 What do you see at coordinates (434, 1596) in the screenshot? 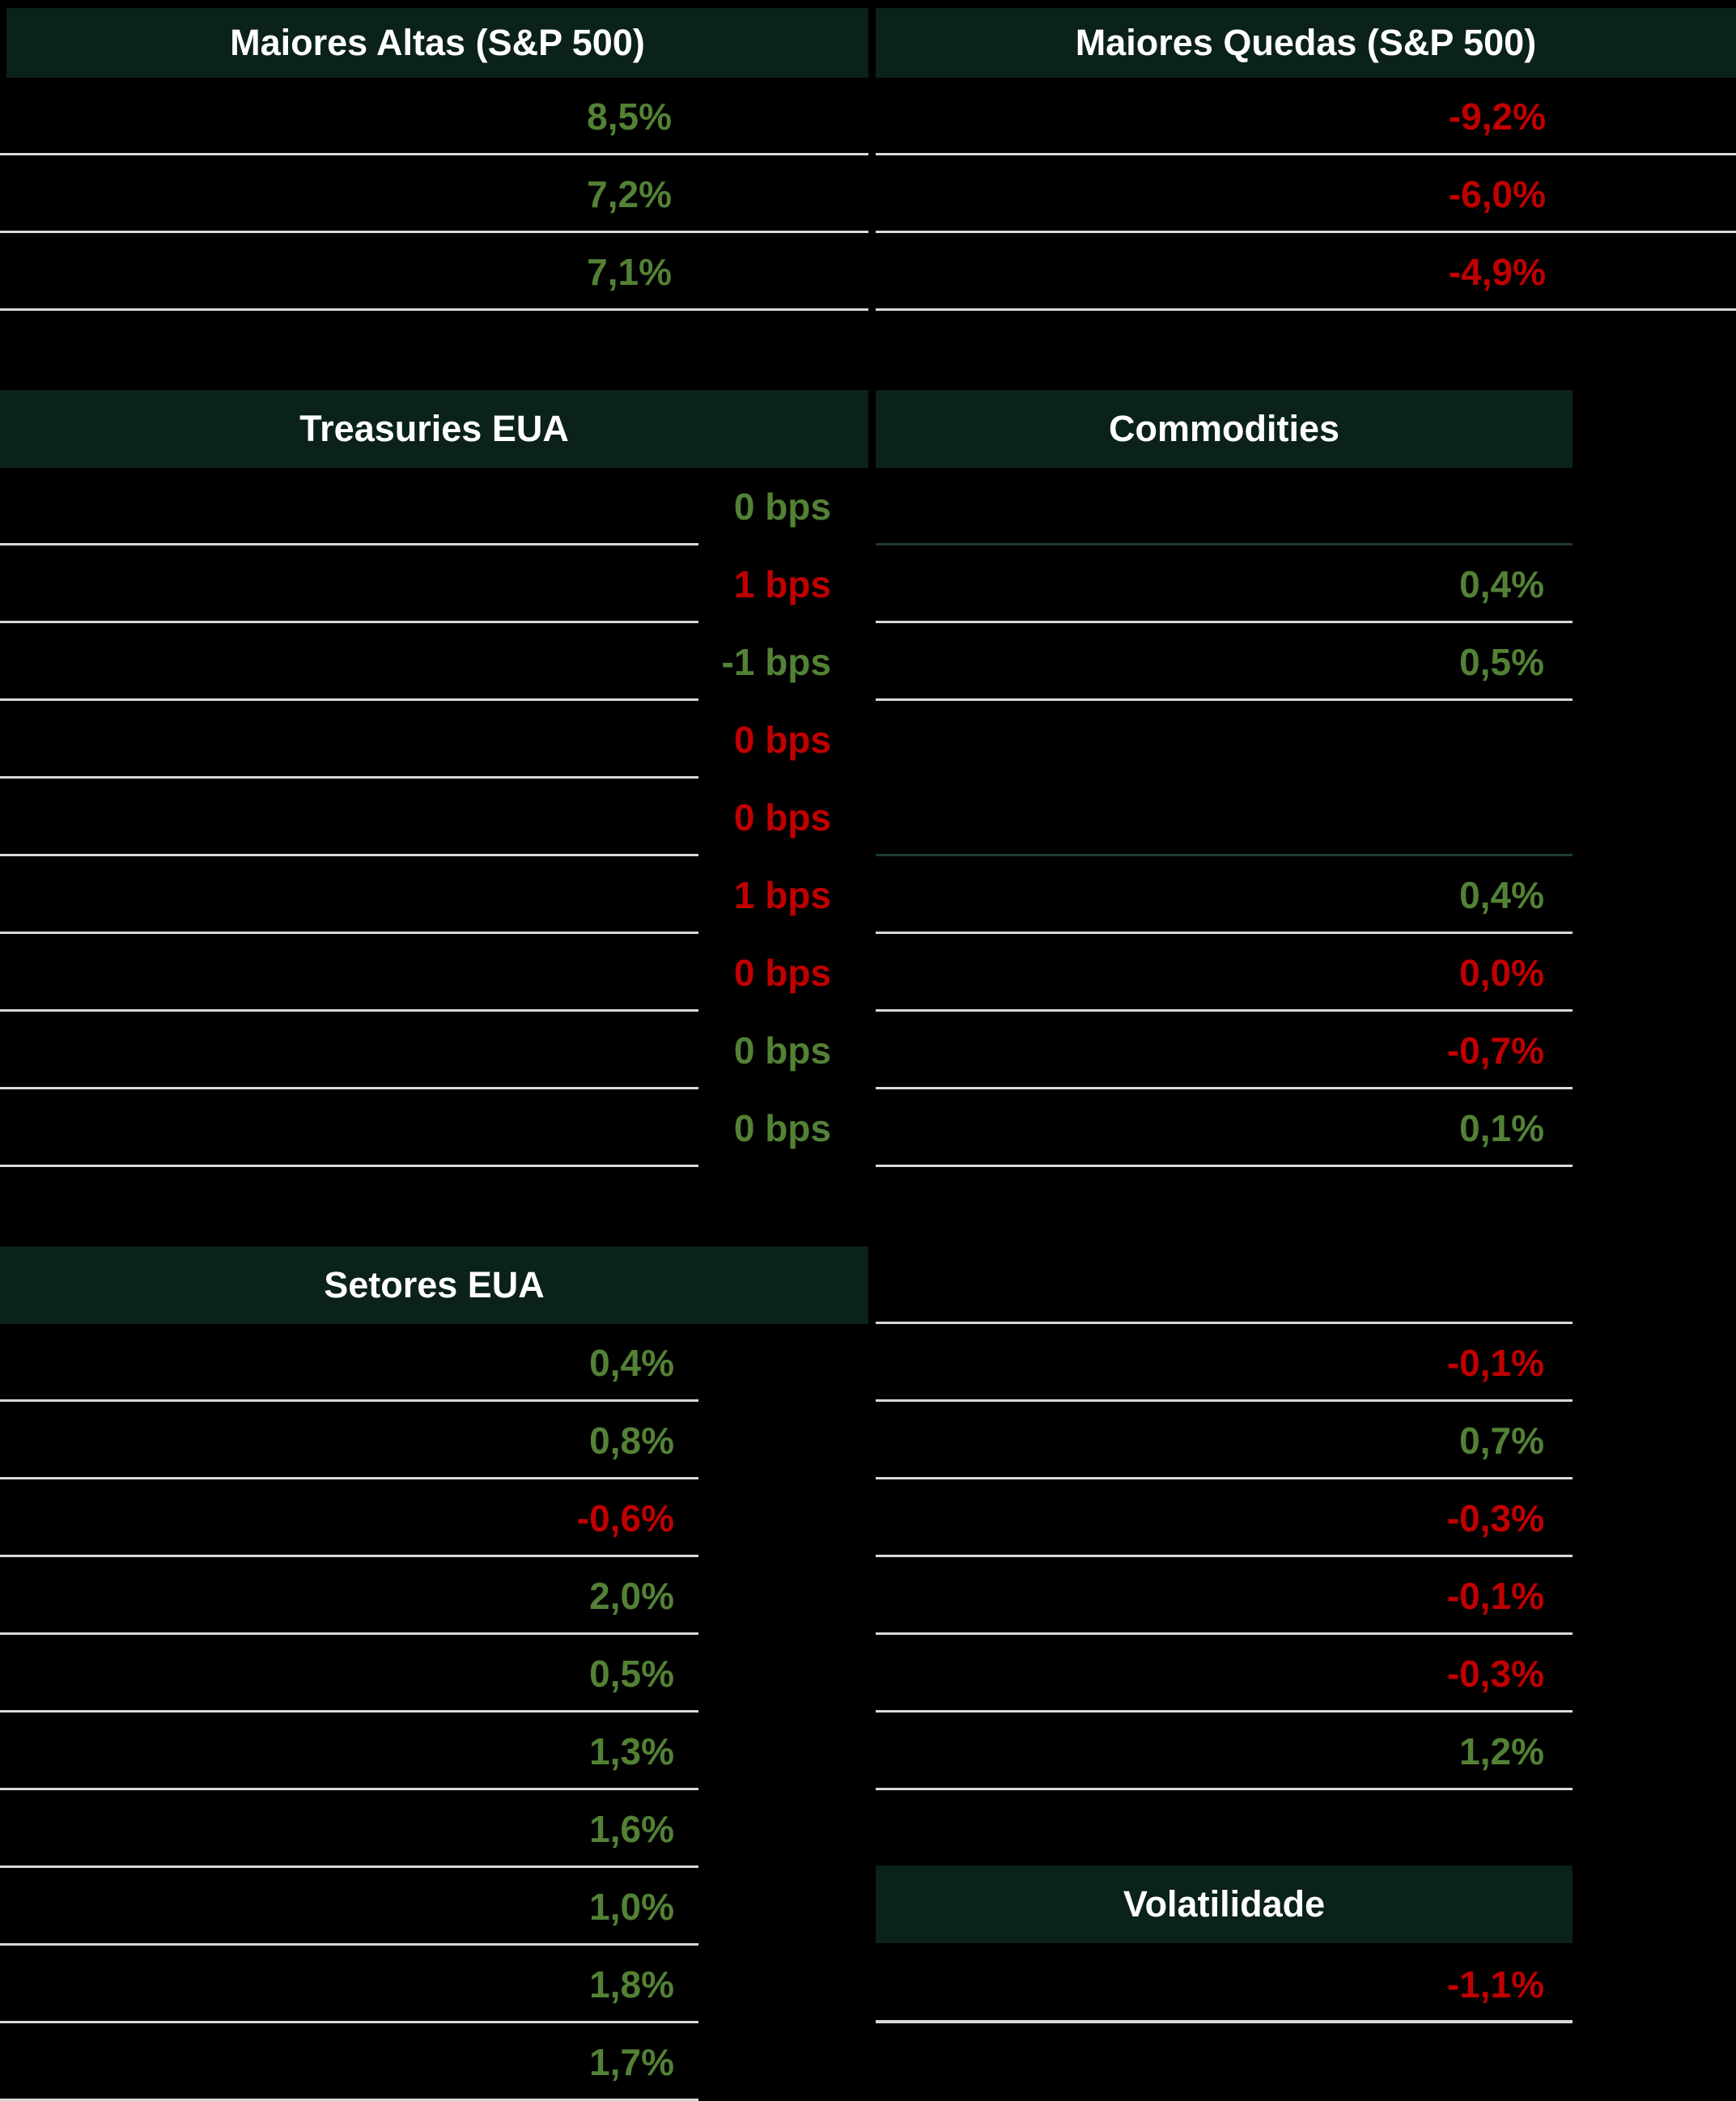
I see `table-row: 2,0%` at bounding box center [434, 1596].